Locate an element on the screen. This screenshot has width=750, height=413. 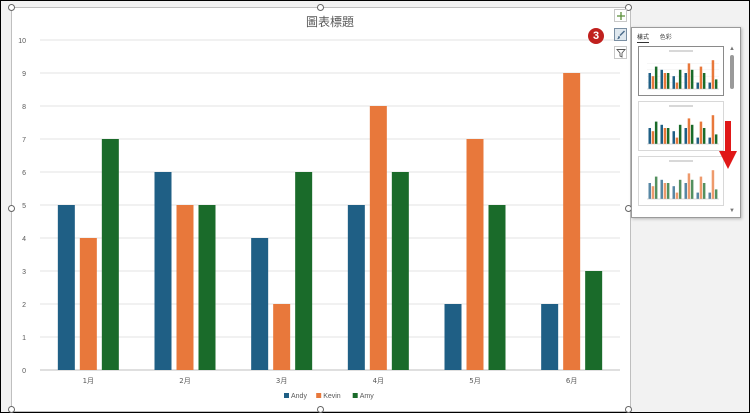
scroll-up-icon: ▲ is located at coordinates (732, 49).